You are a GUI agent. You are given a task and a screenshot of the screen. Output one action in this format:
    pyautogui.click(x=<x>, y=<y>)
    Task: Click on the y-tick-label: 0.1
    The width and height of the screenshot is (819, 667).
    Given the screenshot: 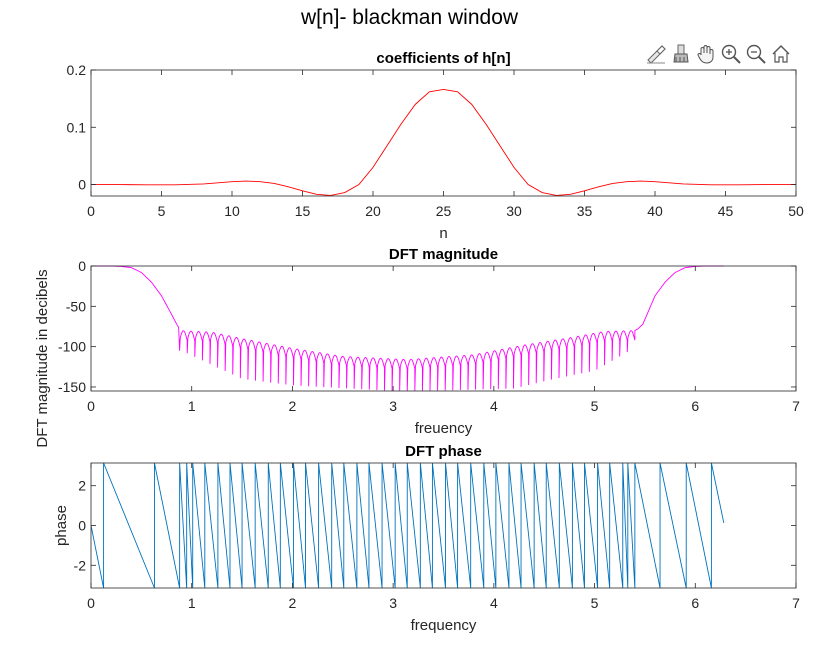 What is the action you would take?
    pyautogui.click(x=77, y=127)
    